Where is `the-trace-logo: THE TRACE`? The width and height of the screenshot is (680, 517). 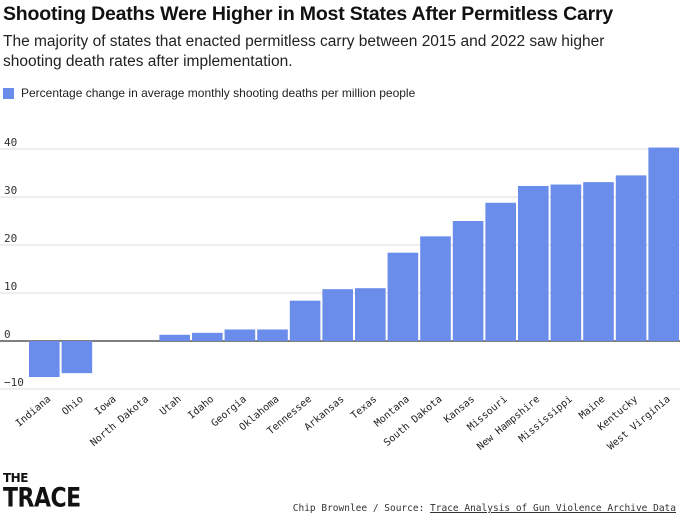 the-trace-logo: THE TRACE is located at coordinates (42, 492).